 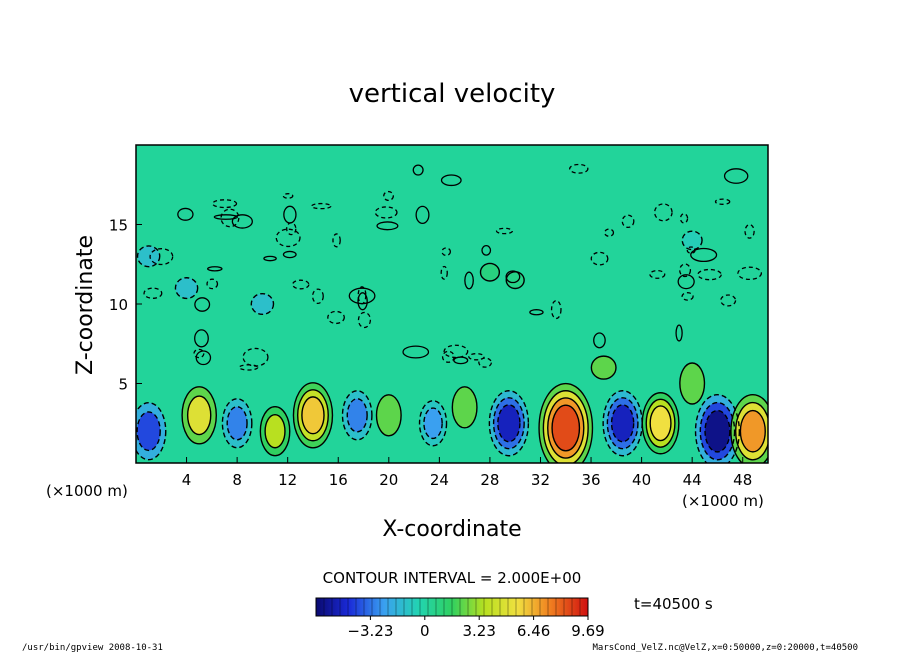 What do you see at coordinates (92, 648) in the screenshot?
I see `footer-left: /usr/bin/gpview 2008-10-31` at bounding box center [92, 648].